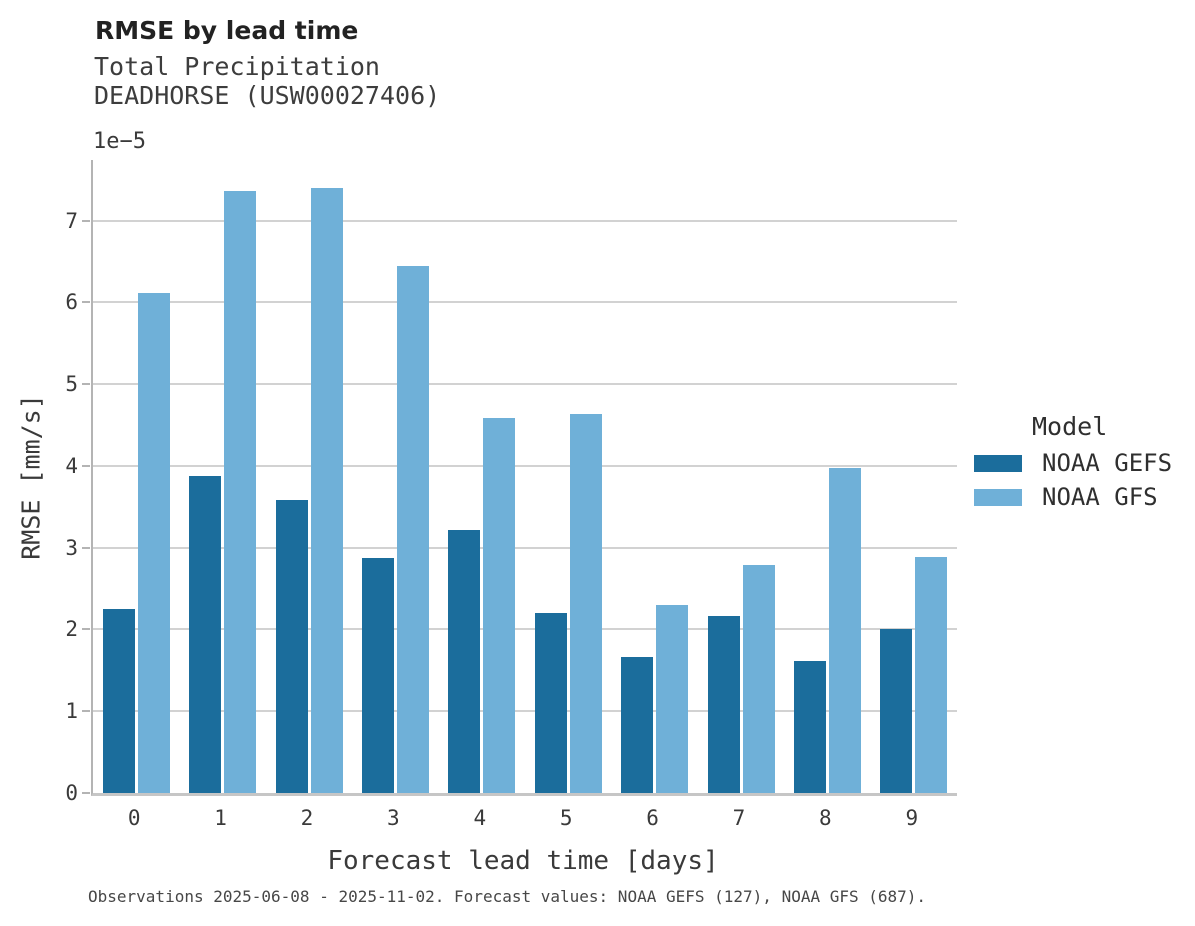 The height and width of the screenshot is (926, 1195). What do you see at coordinates (825, 818) in the screenshot?
I see `x-tick-label-8: 8` at bounding box center [825, 818].